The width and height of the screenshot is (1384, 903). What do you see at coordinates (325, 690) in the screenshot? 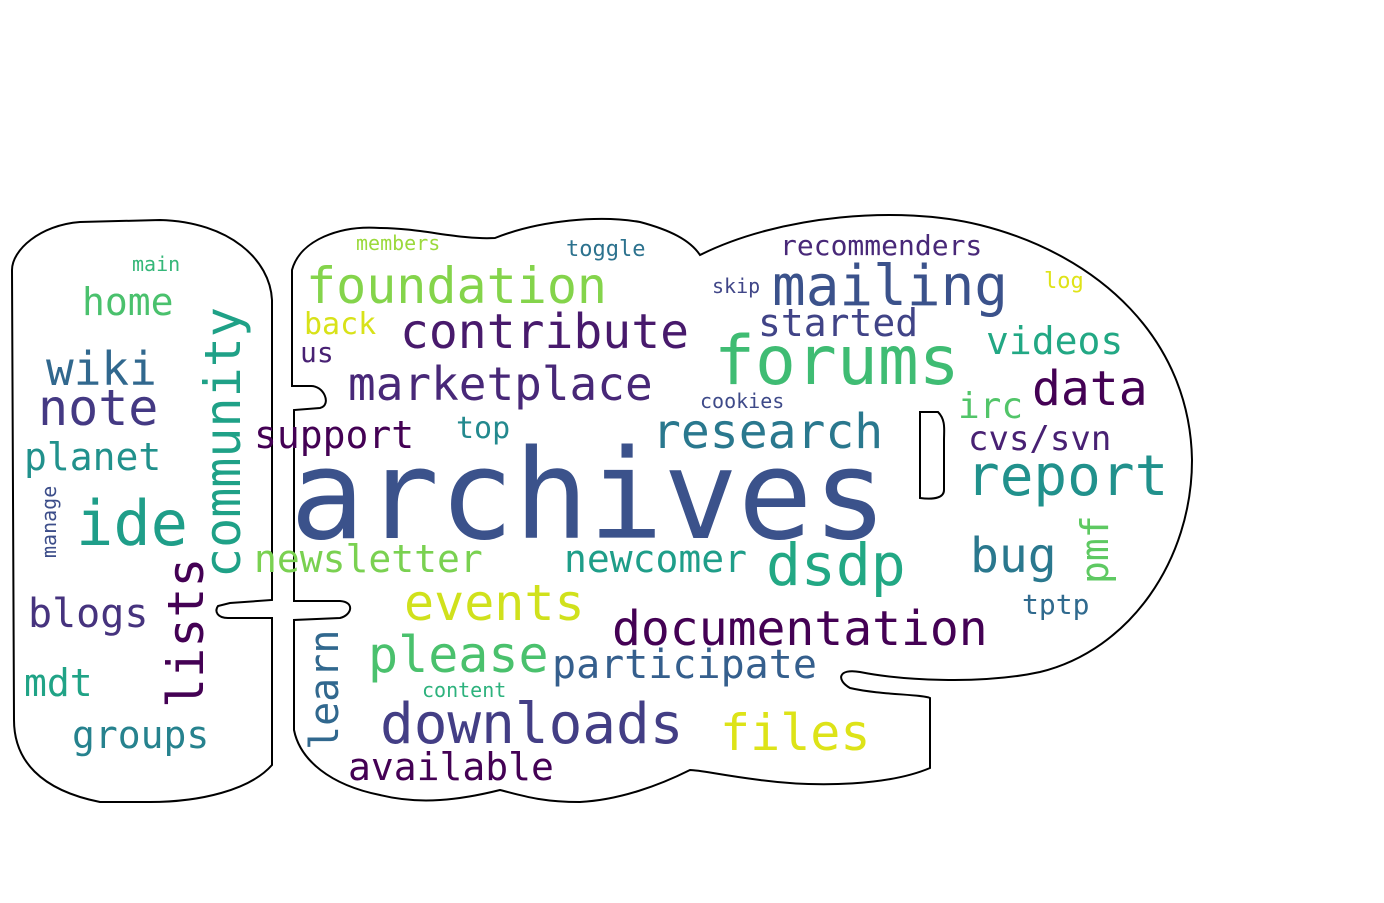
I see `word-learn: learn` at bounding box center [325, 690].